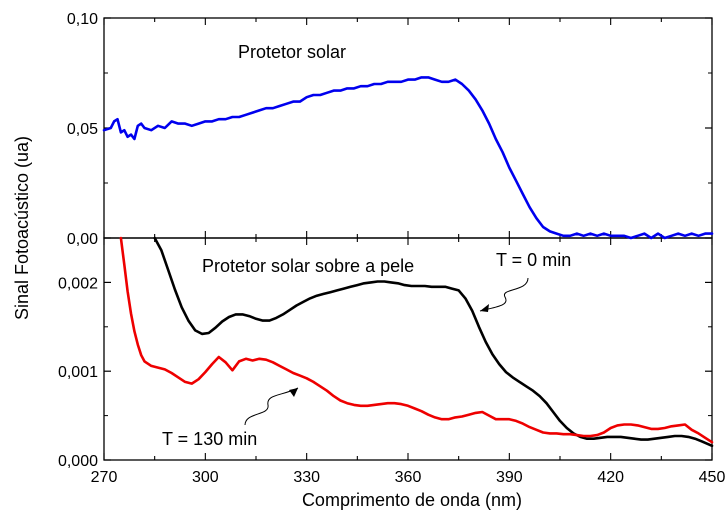 Image resolution: width=728 pixels, height=522 pixels. What do you see at coordinates (271, 406) in the screenshot?
I see `series-arrow-t130` at bounding box center [271, 406].